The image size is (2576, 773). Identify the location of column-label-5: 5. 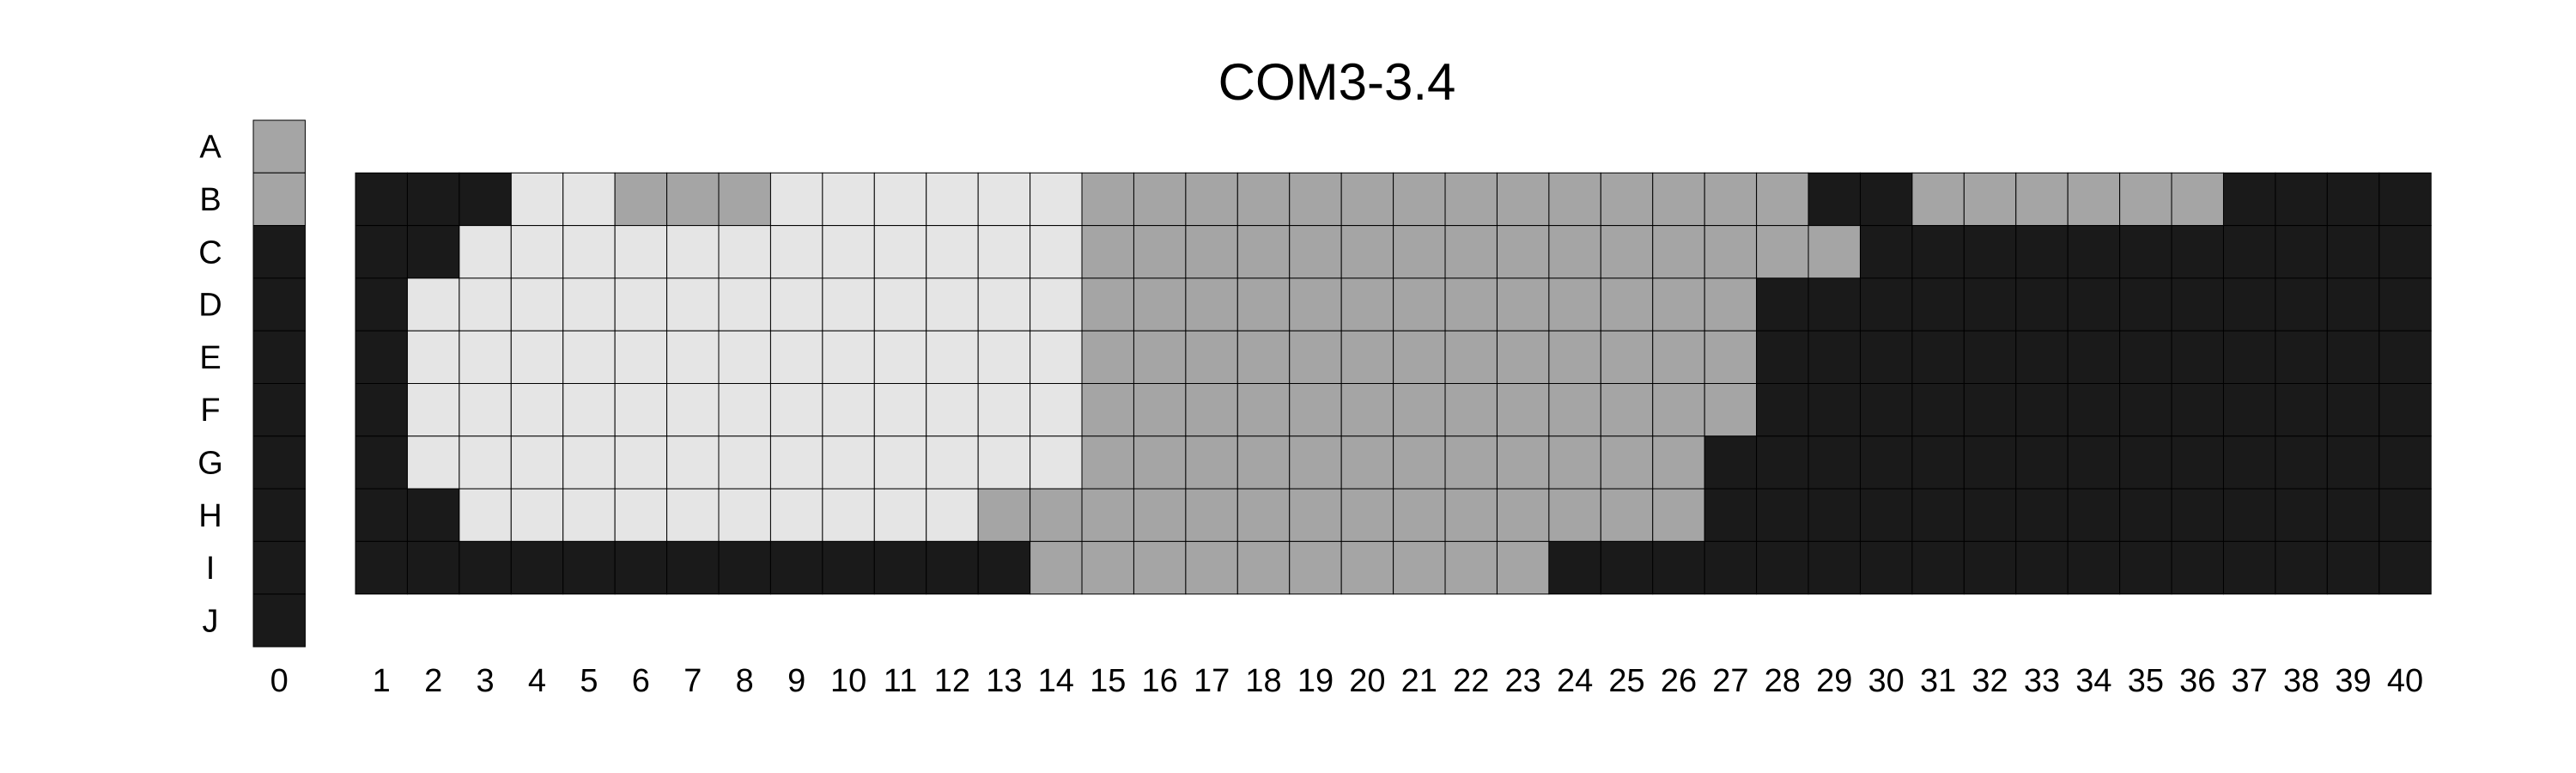
(589, 681).